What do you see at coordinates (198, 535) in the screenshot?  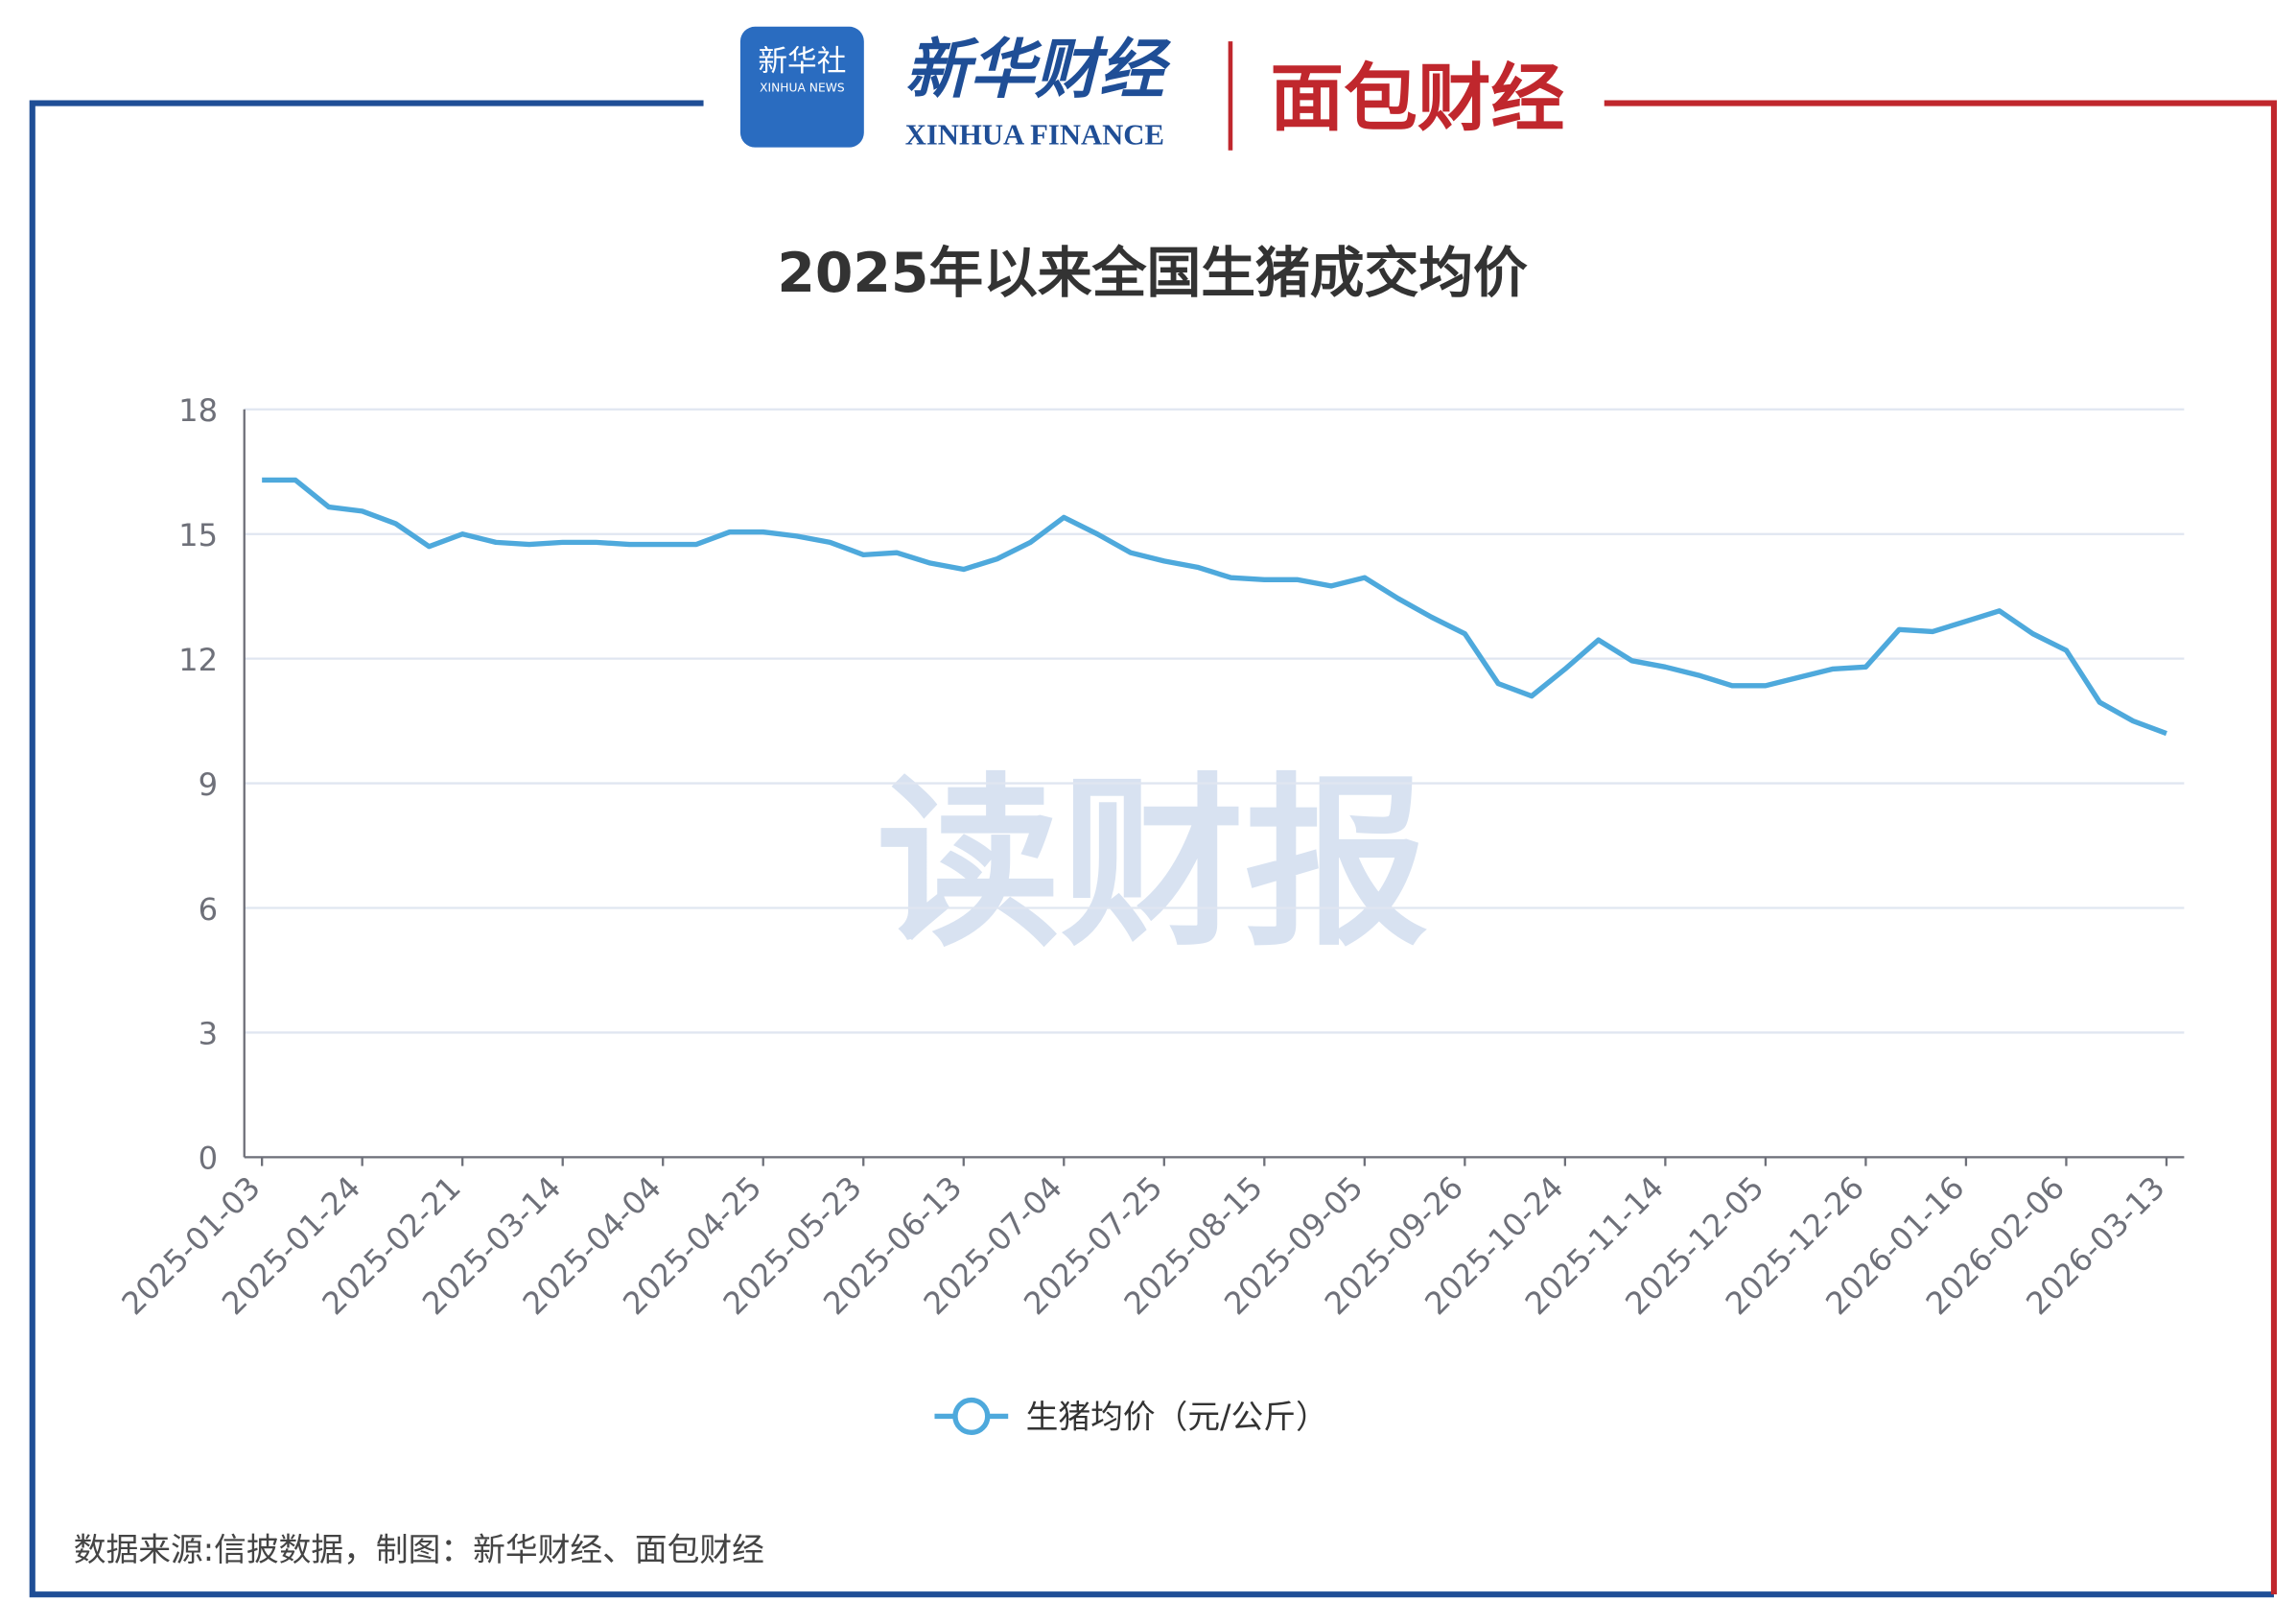 I see `y-tick-label: 15` at bounding box center [198, 535].